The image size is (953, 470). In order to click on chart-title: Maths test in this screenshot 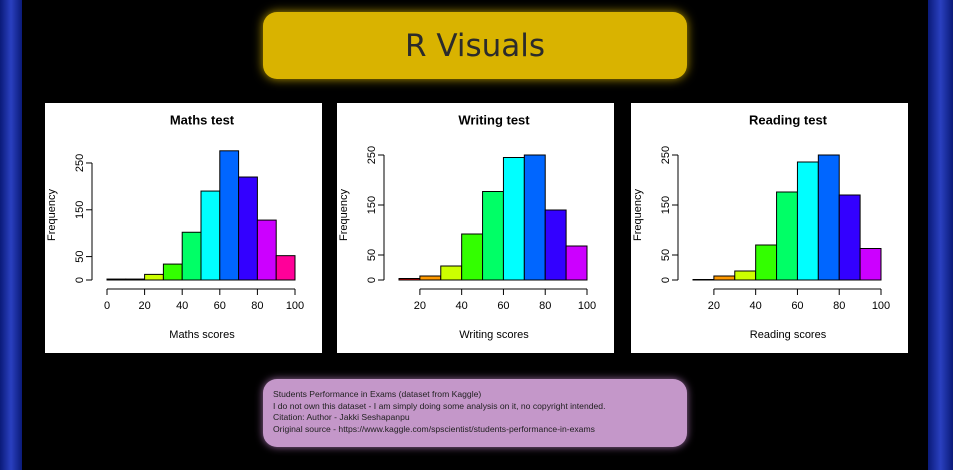, I will do `click(202, 119)`.